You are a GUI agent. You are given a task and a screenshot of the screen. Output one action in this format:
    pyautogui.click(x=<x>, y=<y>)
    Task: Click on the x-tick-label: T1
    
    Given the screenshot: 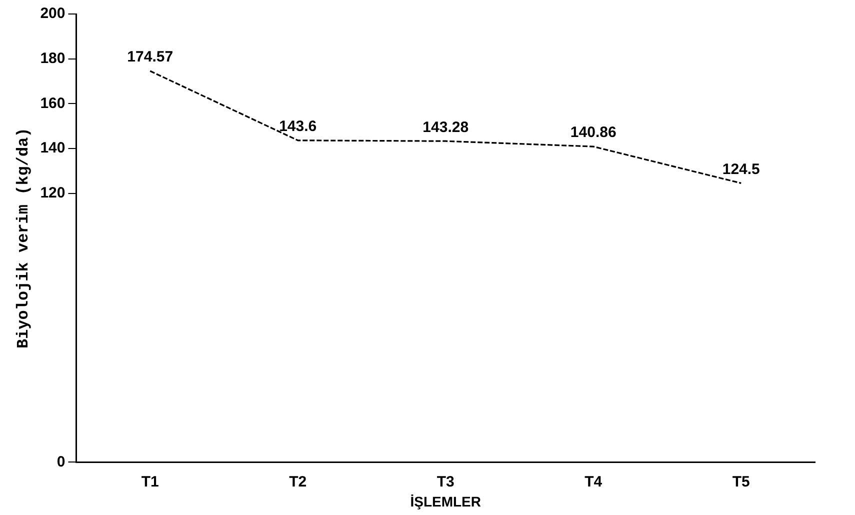 What is the action you would take?
    pyautogui.click(x=150, y=481)
    